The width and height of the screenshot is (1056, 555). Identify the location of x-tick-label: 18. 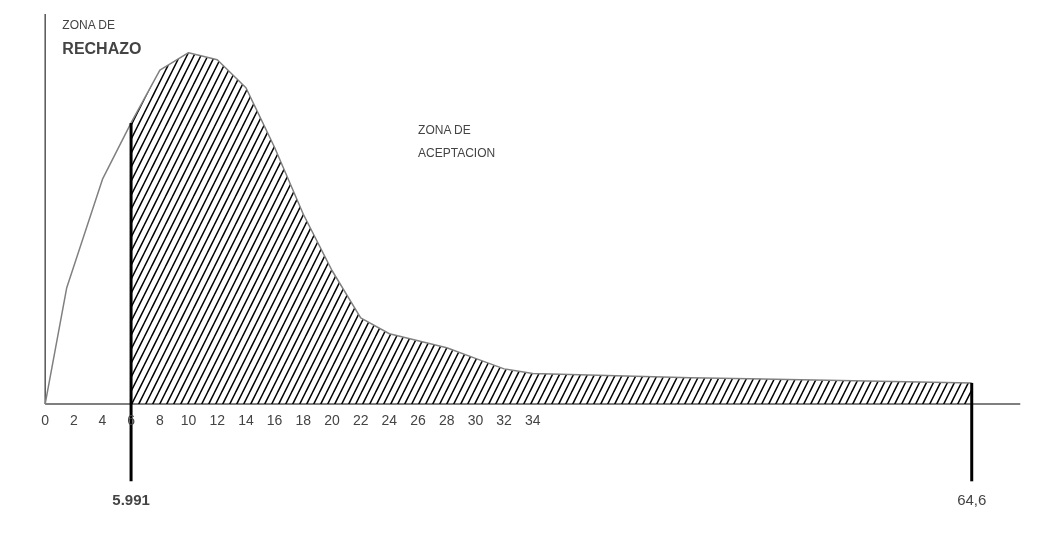
(303, 420).